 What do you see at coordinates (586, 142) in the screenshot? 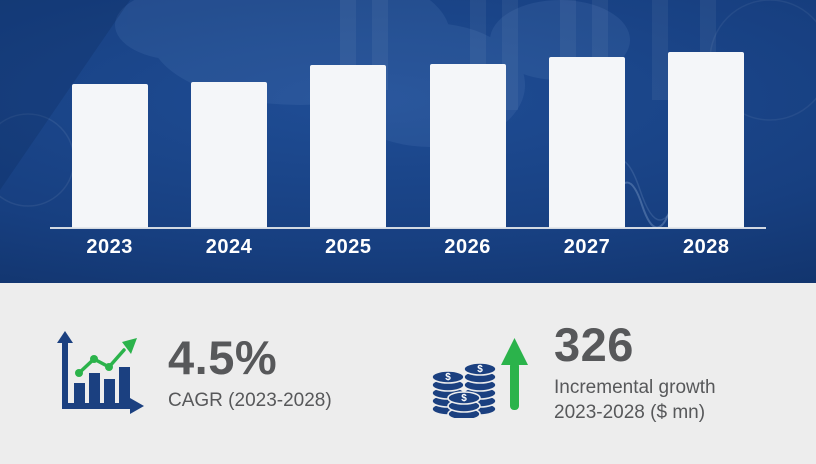
I see `bar-2027` at bounding box center [586, 142].